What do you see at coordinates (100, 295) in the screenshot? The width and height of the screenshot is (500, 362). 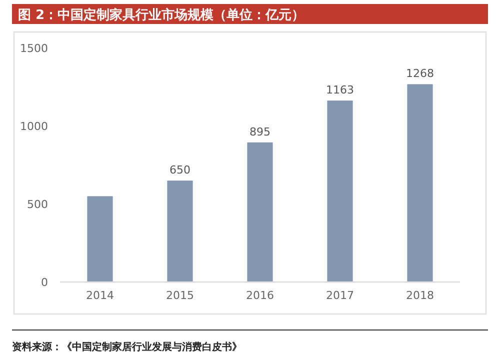 I see `x-tick-label: 2014` at bounding box center [100, 295].